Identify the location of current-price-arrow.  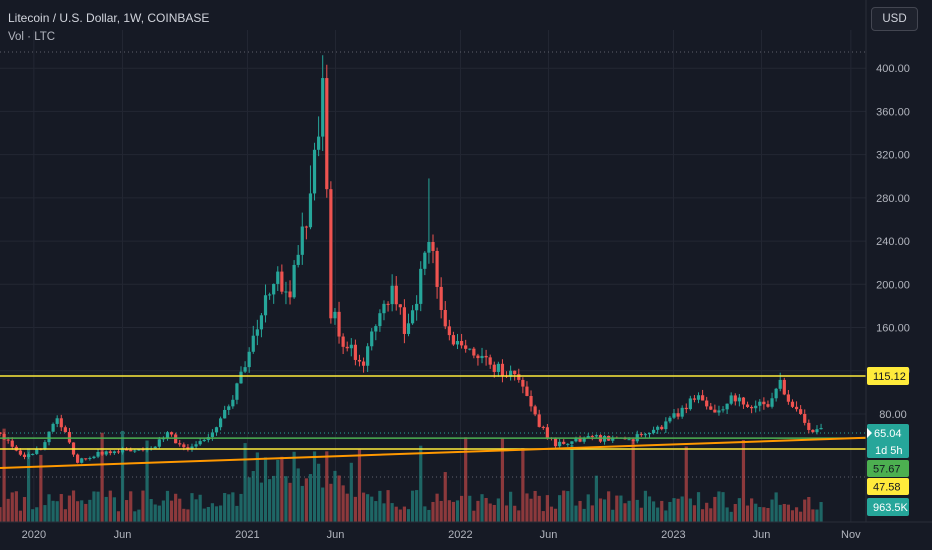
(869, 433).